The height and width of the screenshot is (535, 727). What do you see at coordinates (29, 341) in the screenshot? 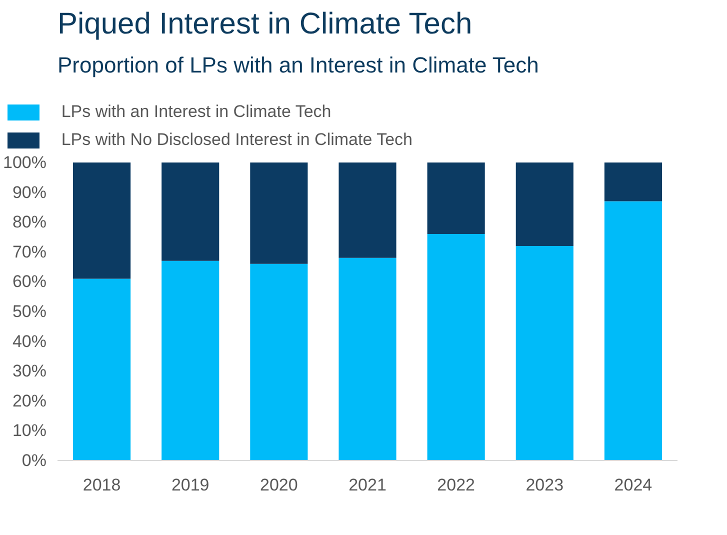
I see `y-tick-label: 40%` at bounding box center [29, 341].